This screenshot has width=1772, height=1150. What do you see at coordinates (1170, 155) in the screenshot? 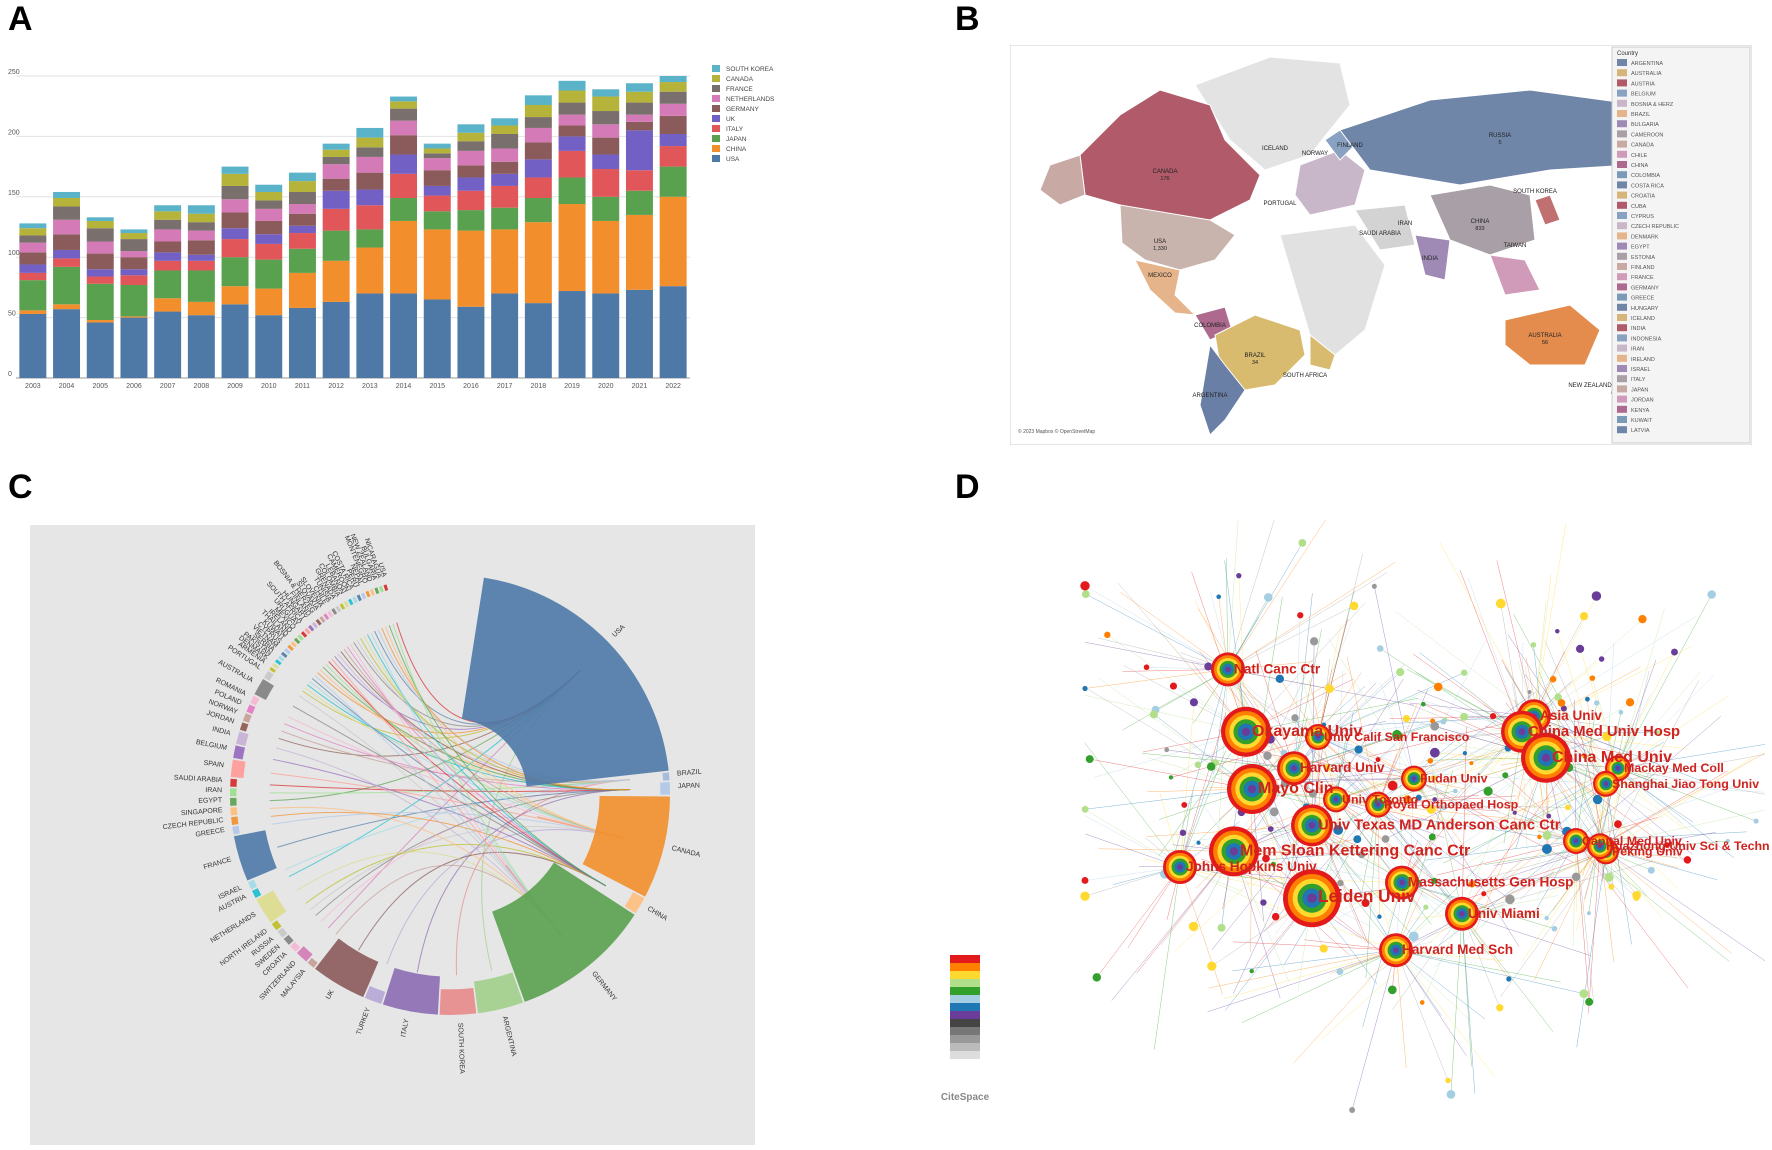
I see `map-region-canada` at bounding box center [1170, 155].